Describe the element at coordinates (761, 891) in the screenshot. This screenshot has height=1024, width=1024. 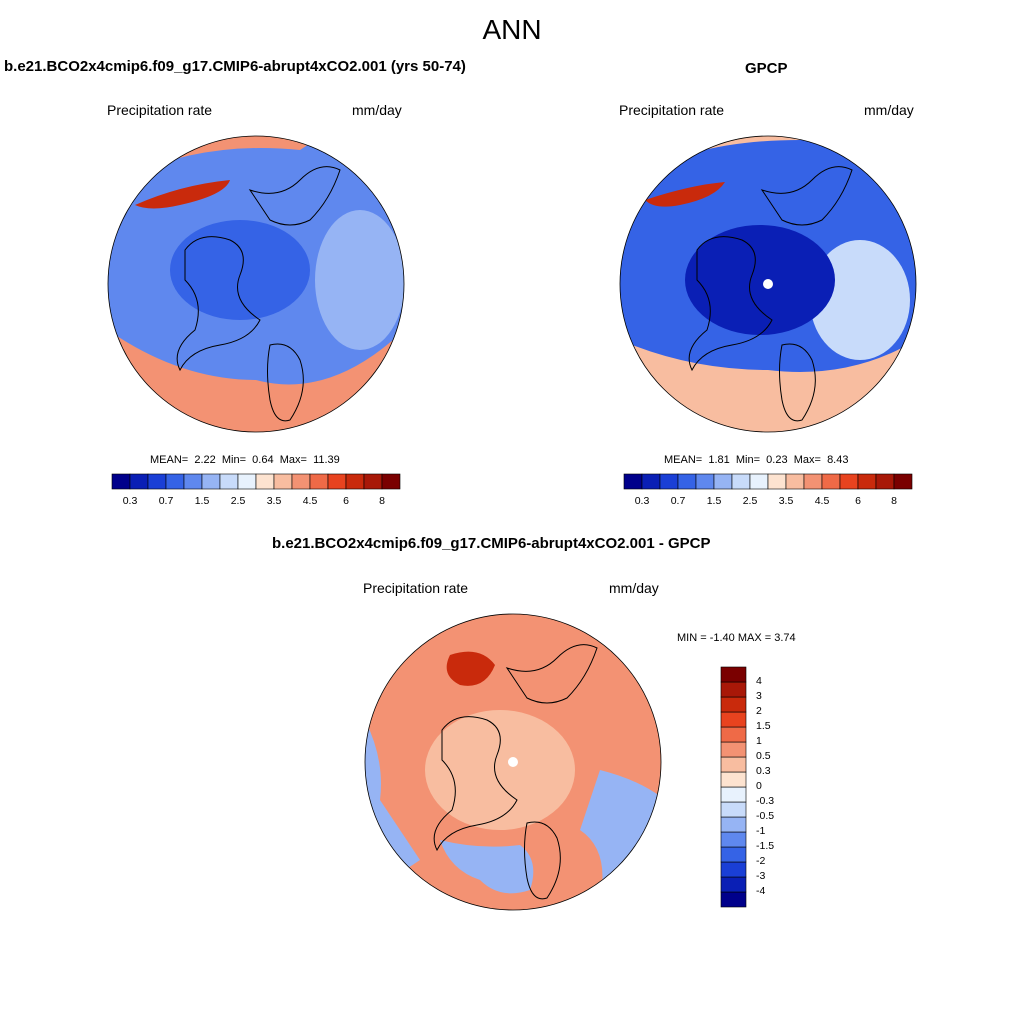
I see `colorbar-tick-label: -4` at that location.